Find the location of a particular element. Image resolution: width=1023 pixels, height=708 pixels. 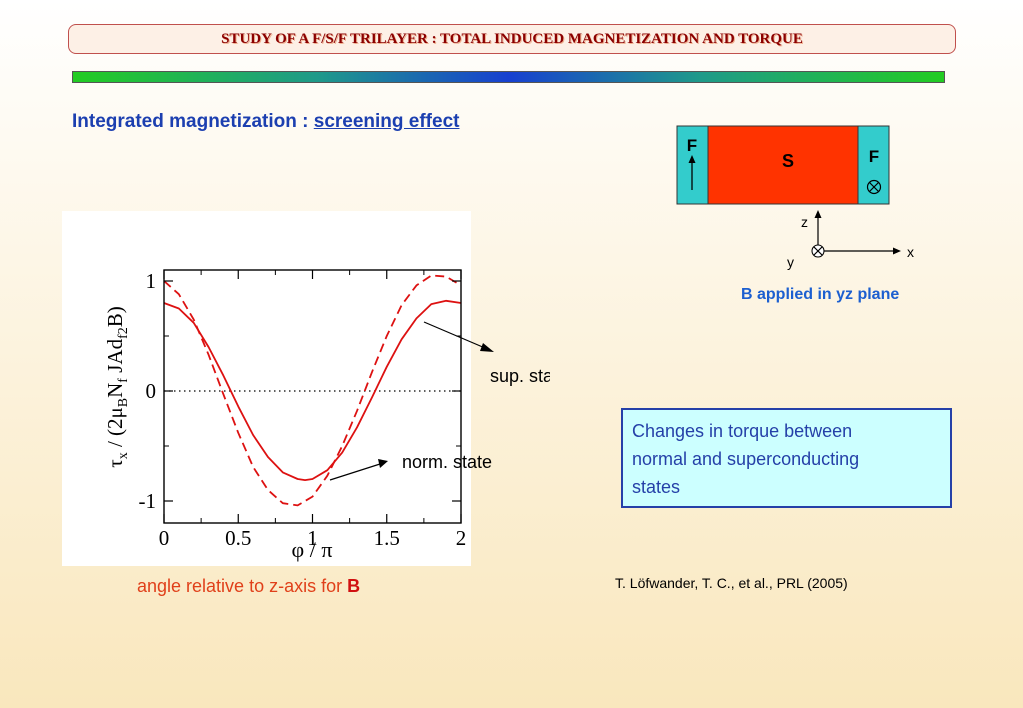

norm-state-label: norm. state is located at coordinates (447, 462).